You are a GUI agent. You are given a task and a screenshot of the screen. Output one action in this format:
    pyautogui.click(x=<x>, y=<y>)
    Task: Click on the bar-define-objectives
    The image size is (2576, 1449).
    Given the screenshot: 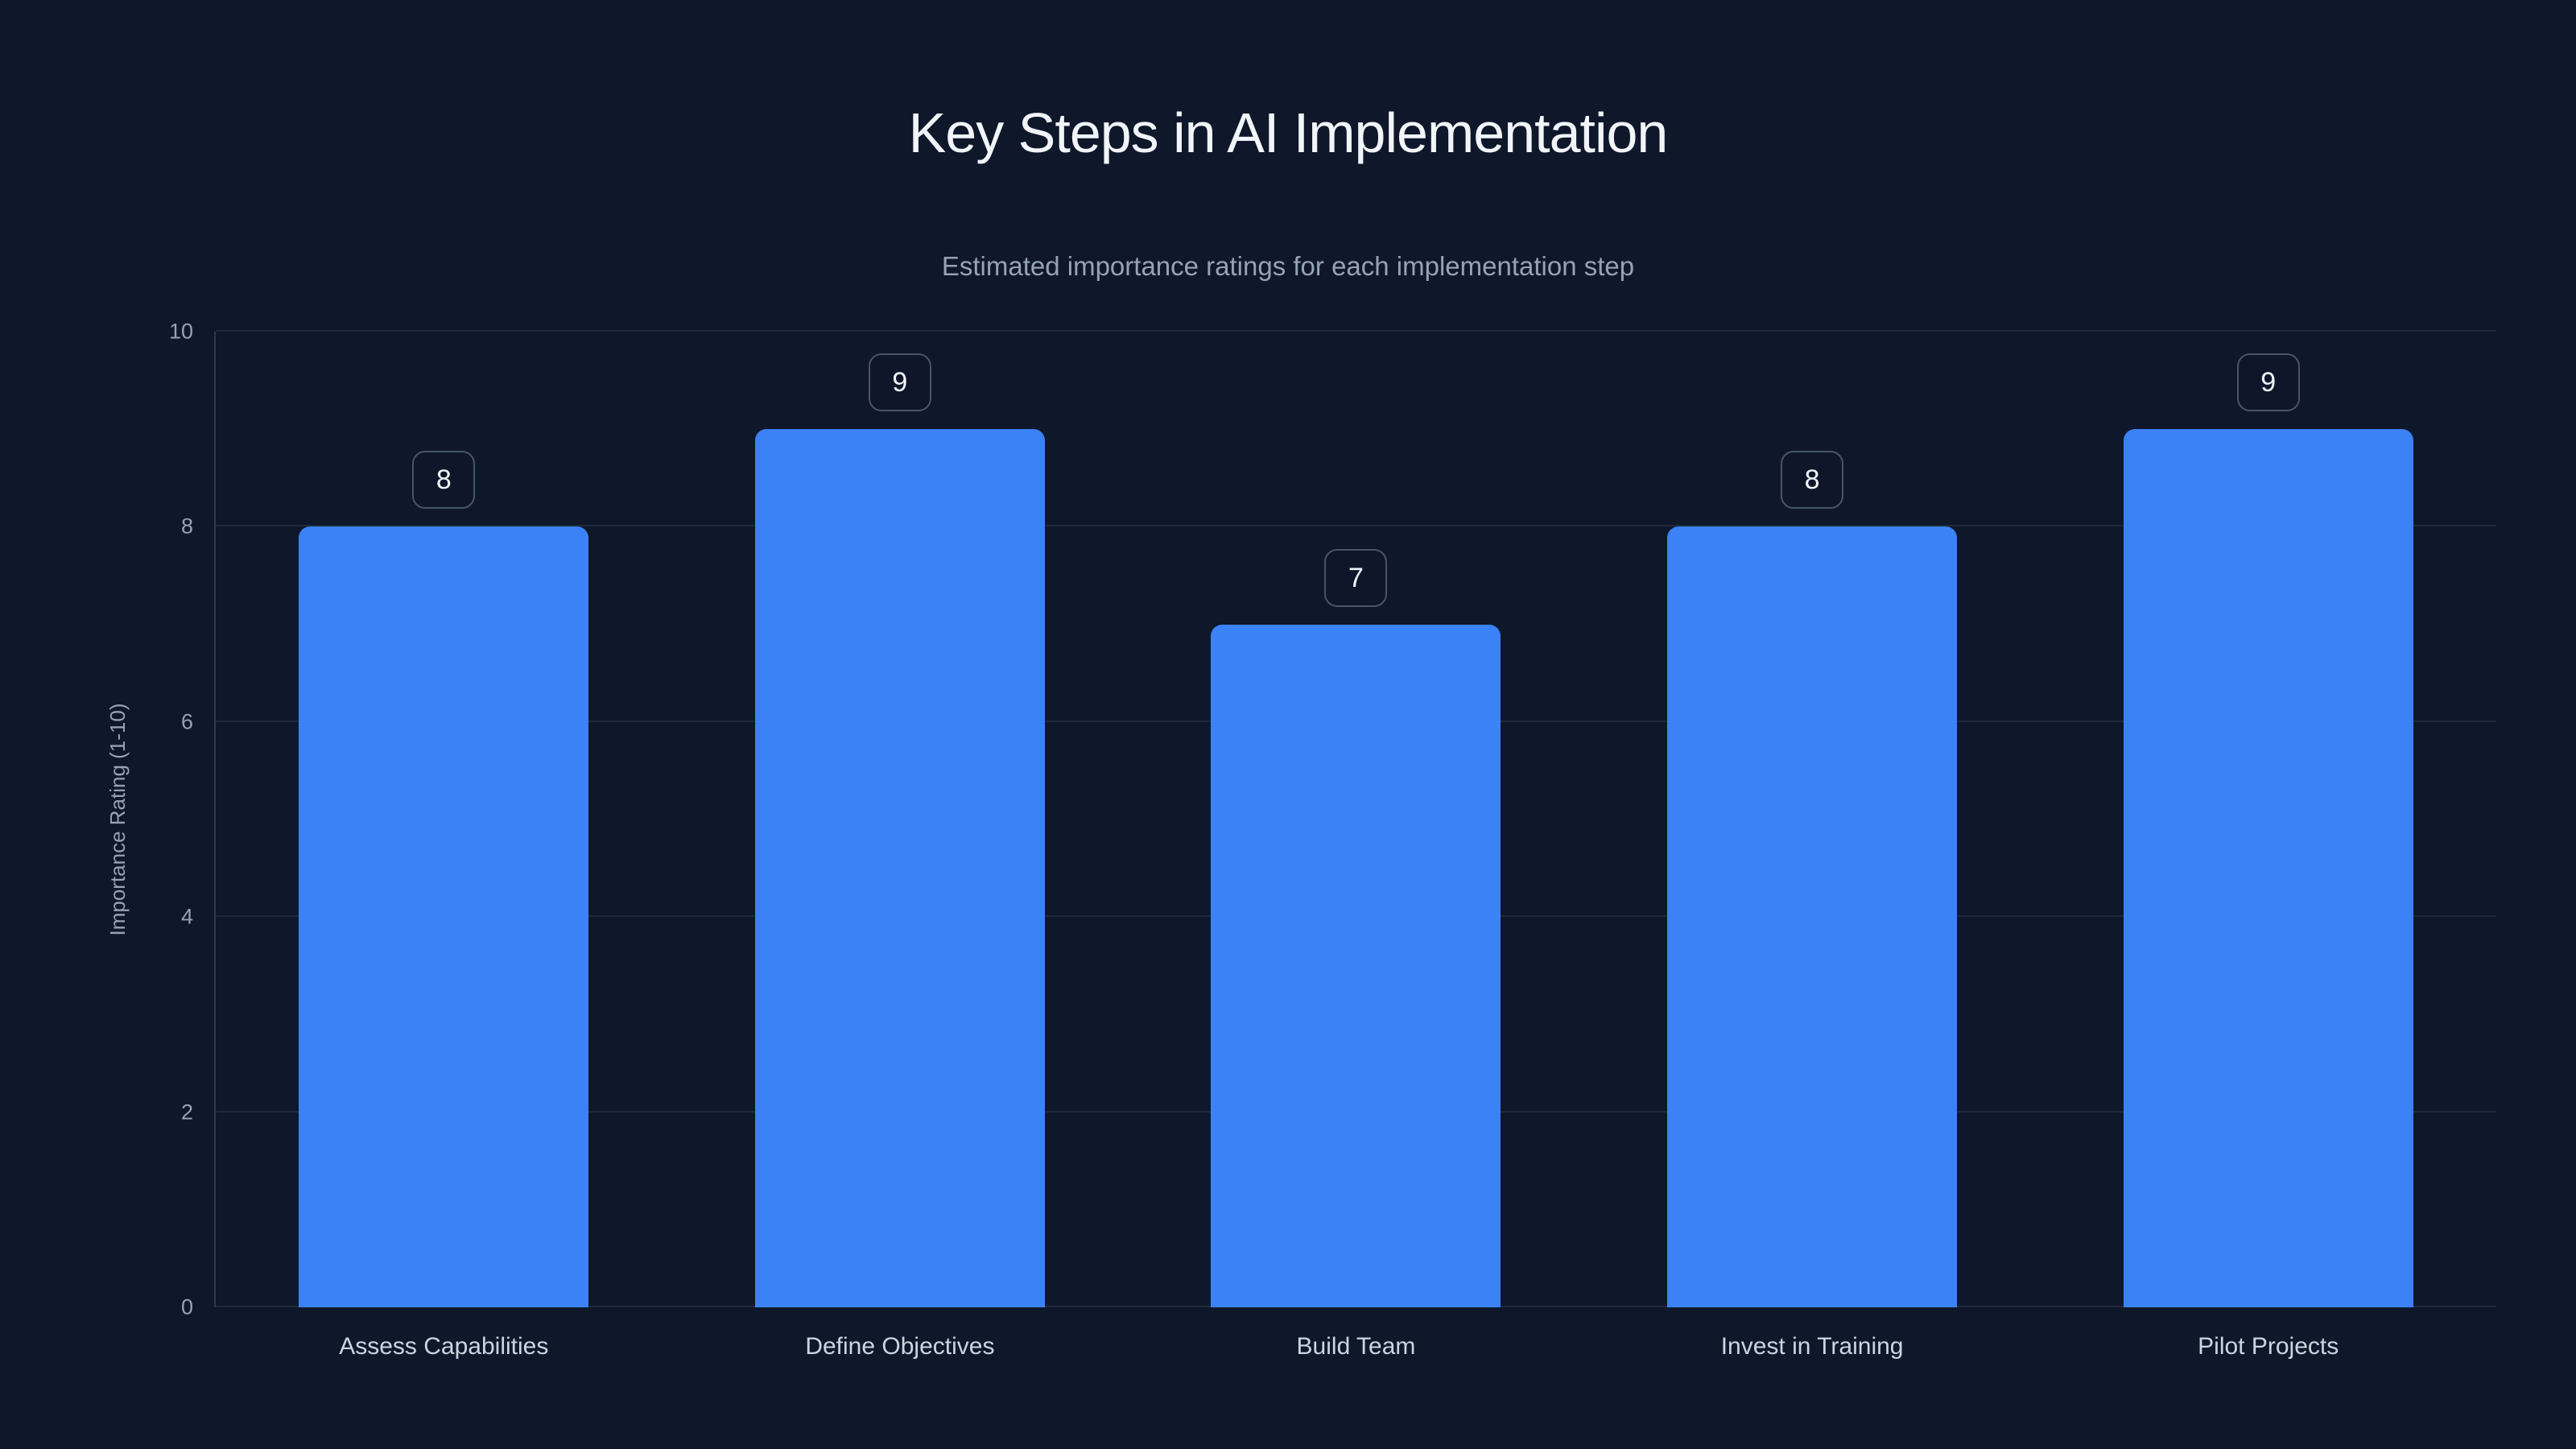 What is the action you would take?
    pyautogui.click(x=899, y=868)
    